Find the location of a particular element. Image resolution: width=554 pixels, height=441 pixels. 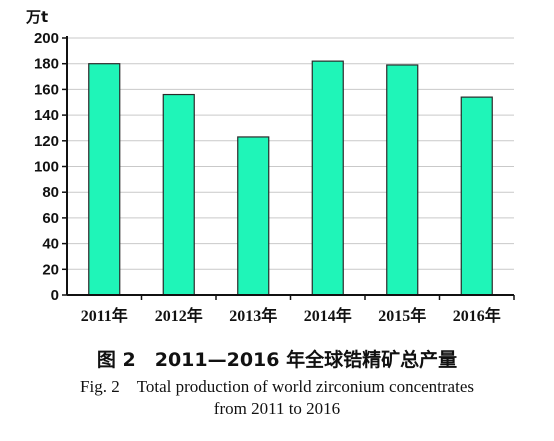

y-tick-label: 80 is located at coordinates (50, 192).